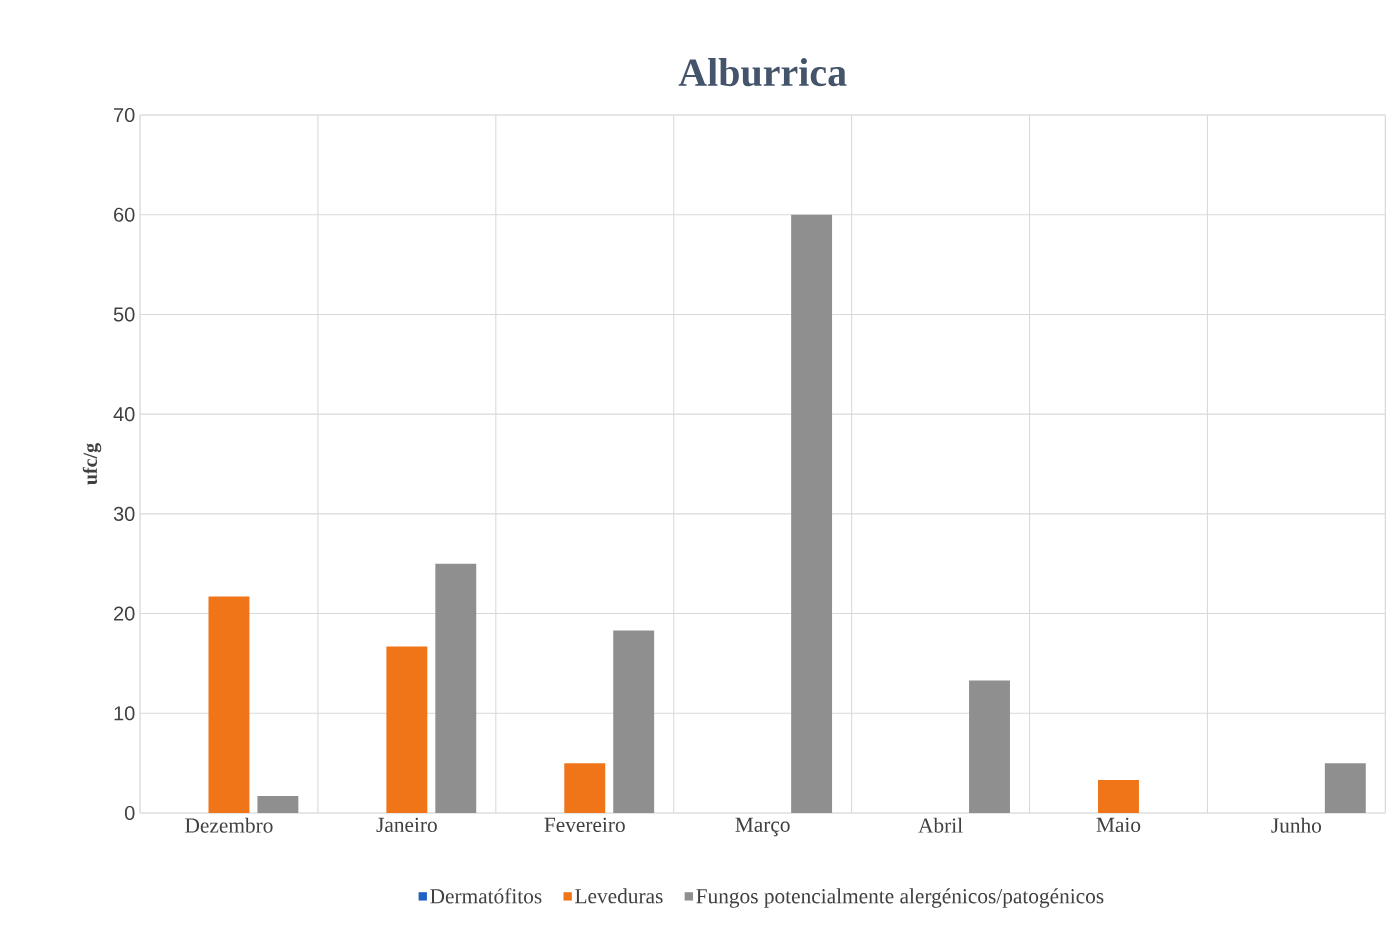  Describe the element at coordinates (762, 72) in the screenshot. I see `chart-title: Alburrica` at that location.